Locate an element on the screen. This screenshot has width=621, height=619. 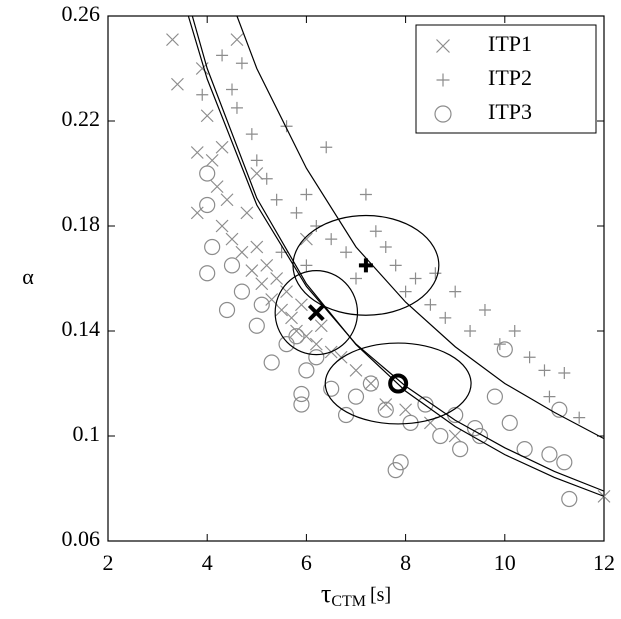
x-axis-label: τCTM [s] is located at coordinates (356, 594).